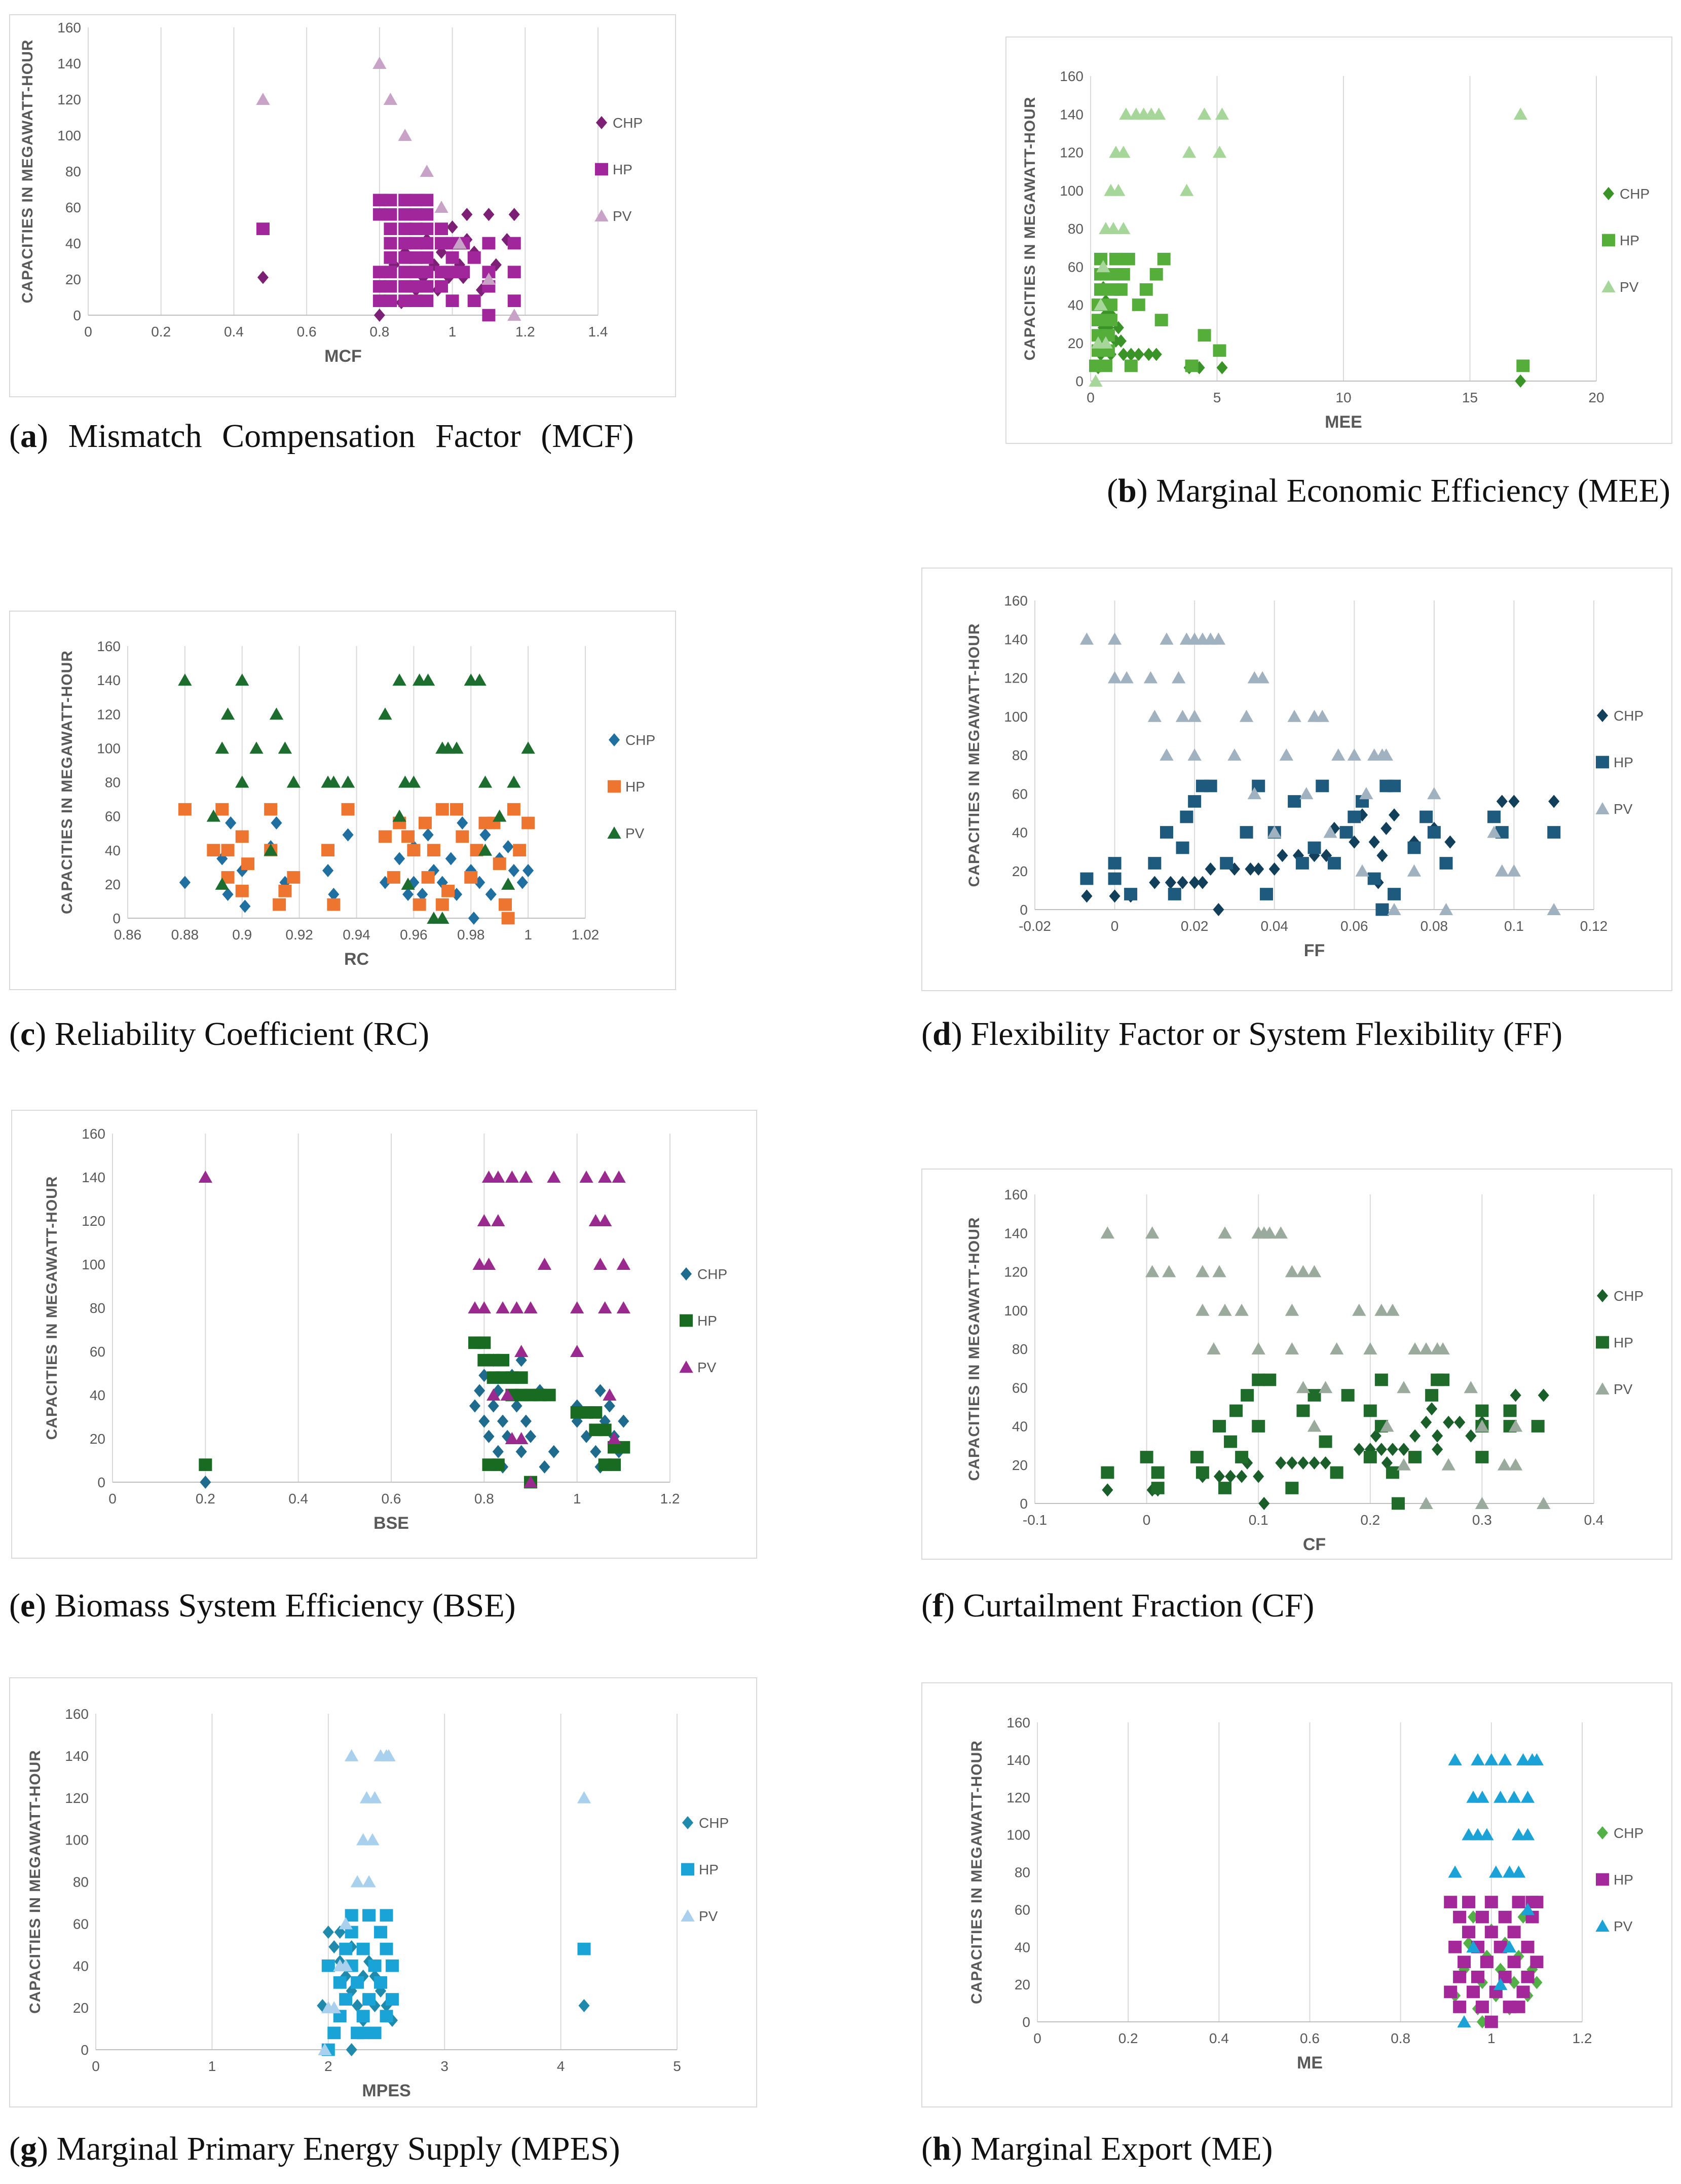  What do you see at coordinates (1295, 1606) in the screenshot?
I see `caption-f: (f) Curtailment Fraction (CF)` at bounding box center [1295, 1606].